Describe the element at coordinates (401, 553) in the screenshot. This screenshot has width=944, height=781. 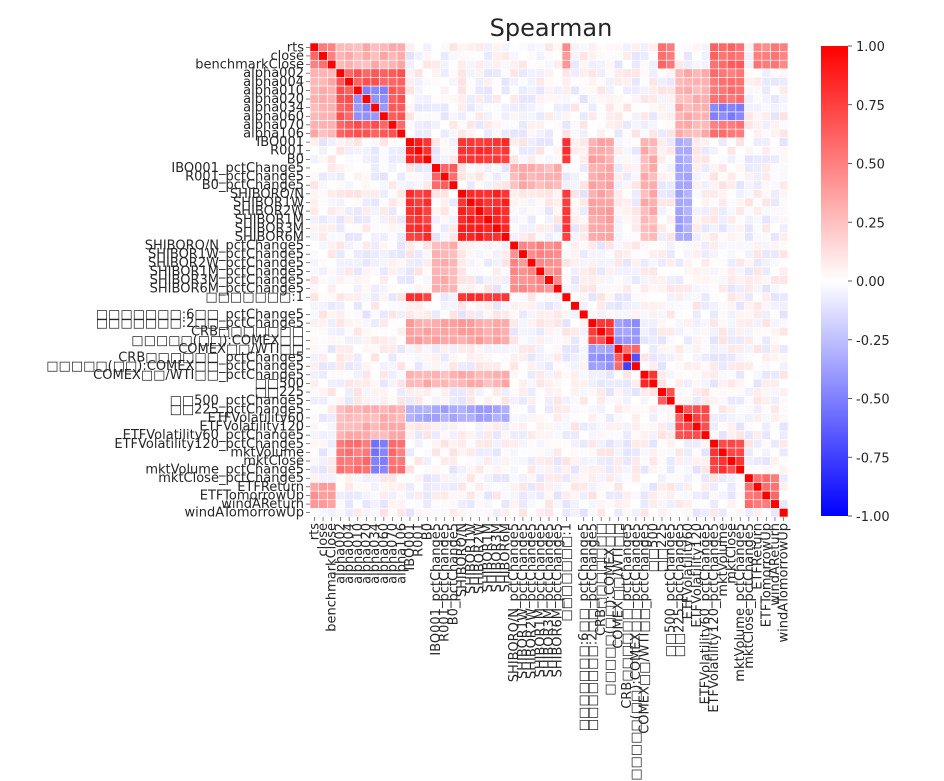
I see `x-tick-label: alpha106` at that location.